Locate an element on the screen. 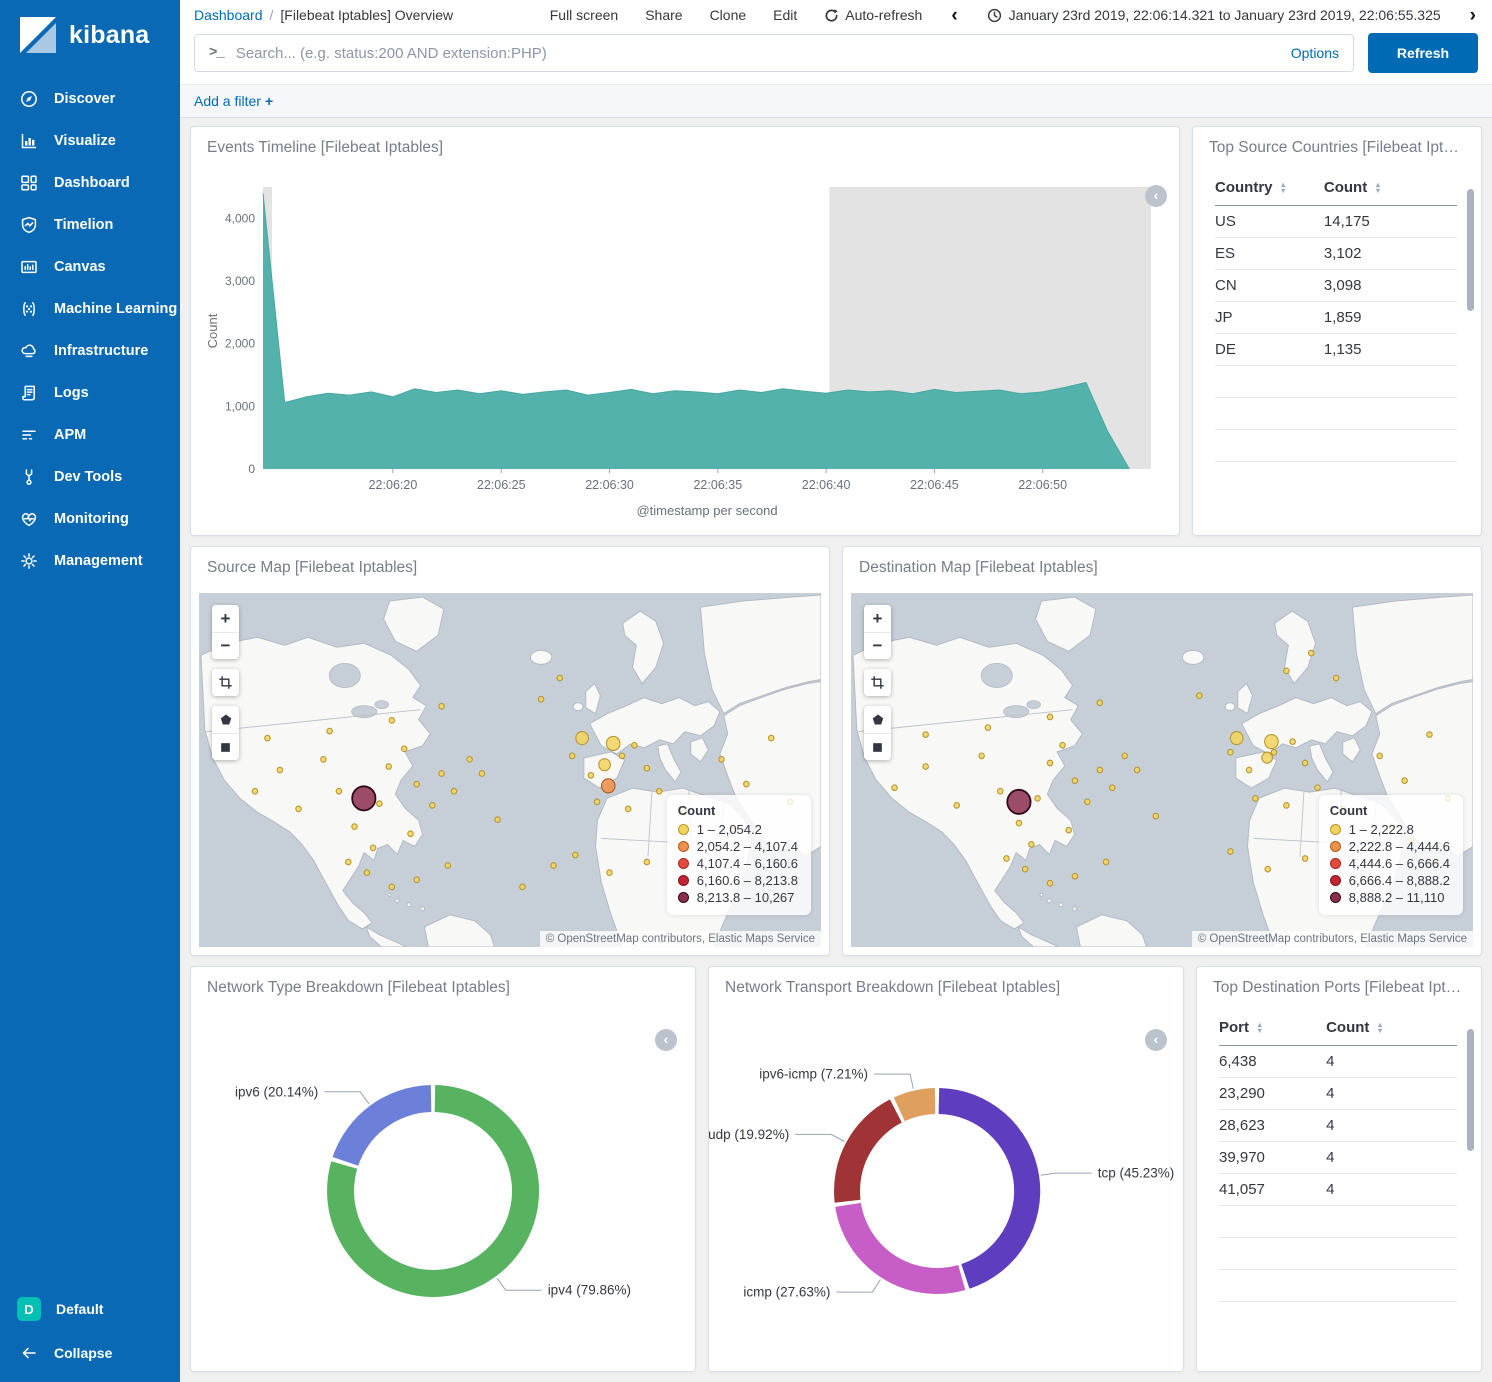  donut-slice-udp is located at coordinates (868, 1151).